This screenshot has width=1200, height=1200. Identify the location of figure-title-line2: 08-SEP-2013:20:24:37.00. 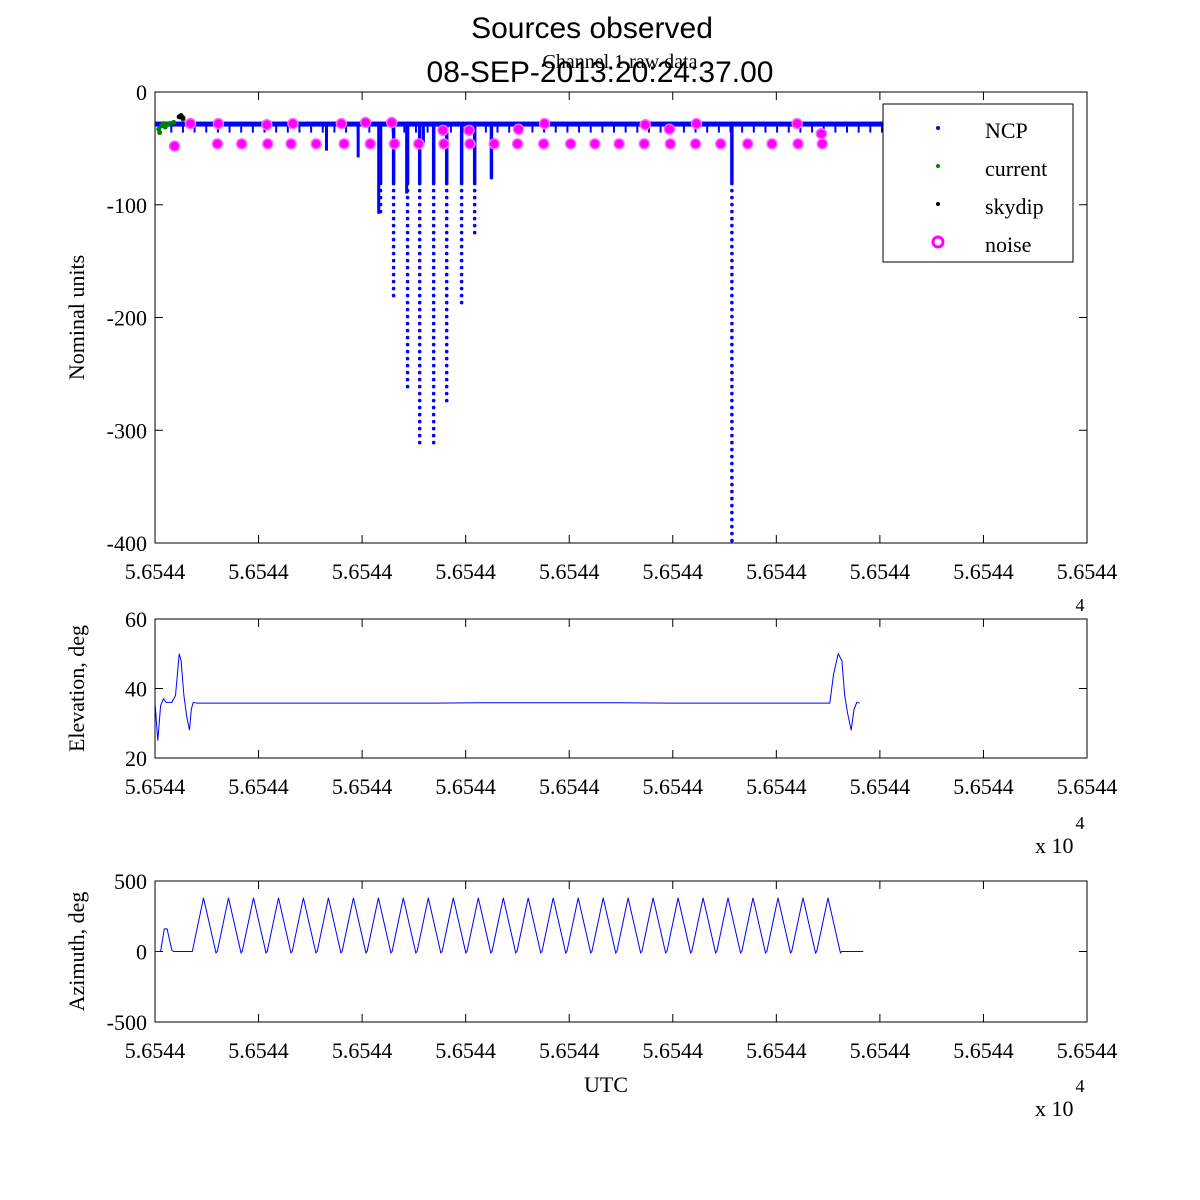
(600, 72).